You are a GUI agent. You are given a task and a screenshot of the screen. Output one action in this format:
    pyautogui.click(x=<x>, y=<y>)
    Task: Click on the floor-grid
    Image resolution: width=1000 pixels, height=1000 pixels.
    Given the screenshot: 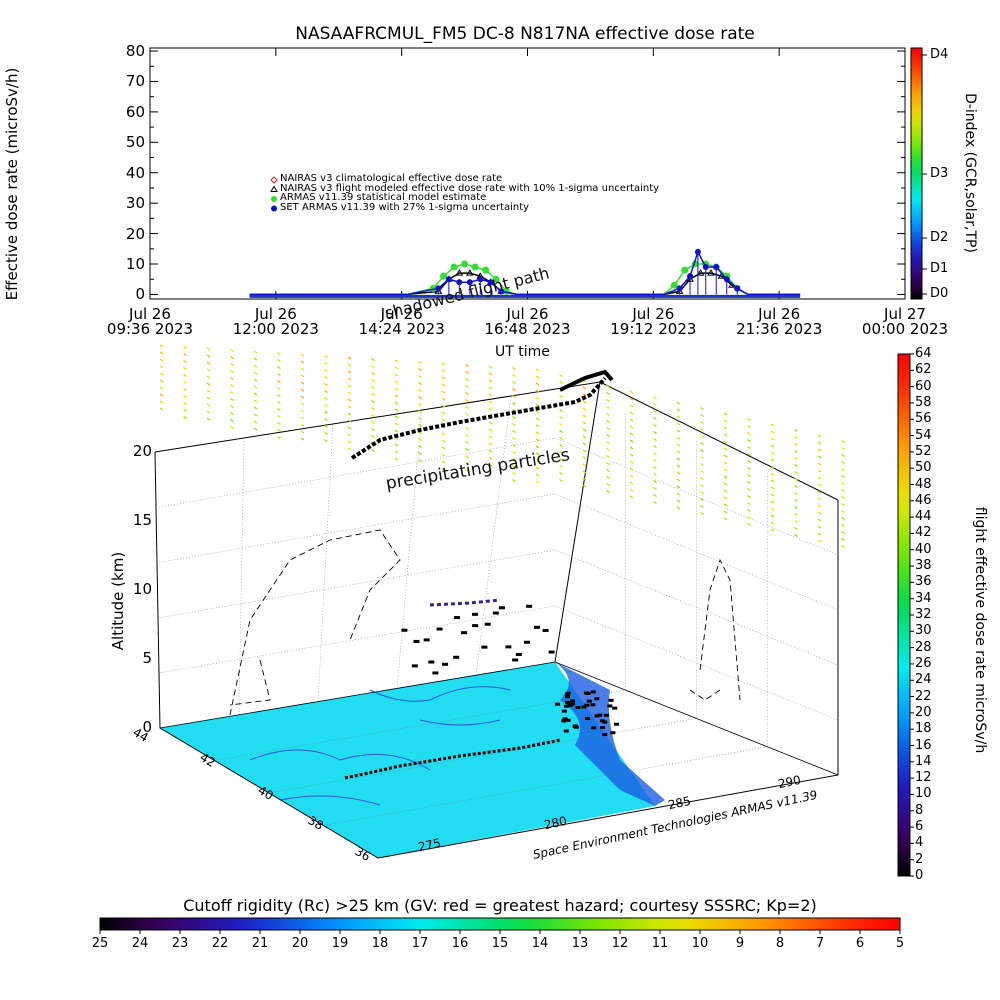 What is the action you would take?
    pyautogui.click(x=482, y=756)
    